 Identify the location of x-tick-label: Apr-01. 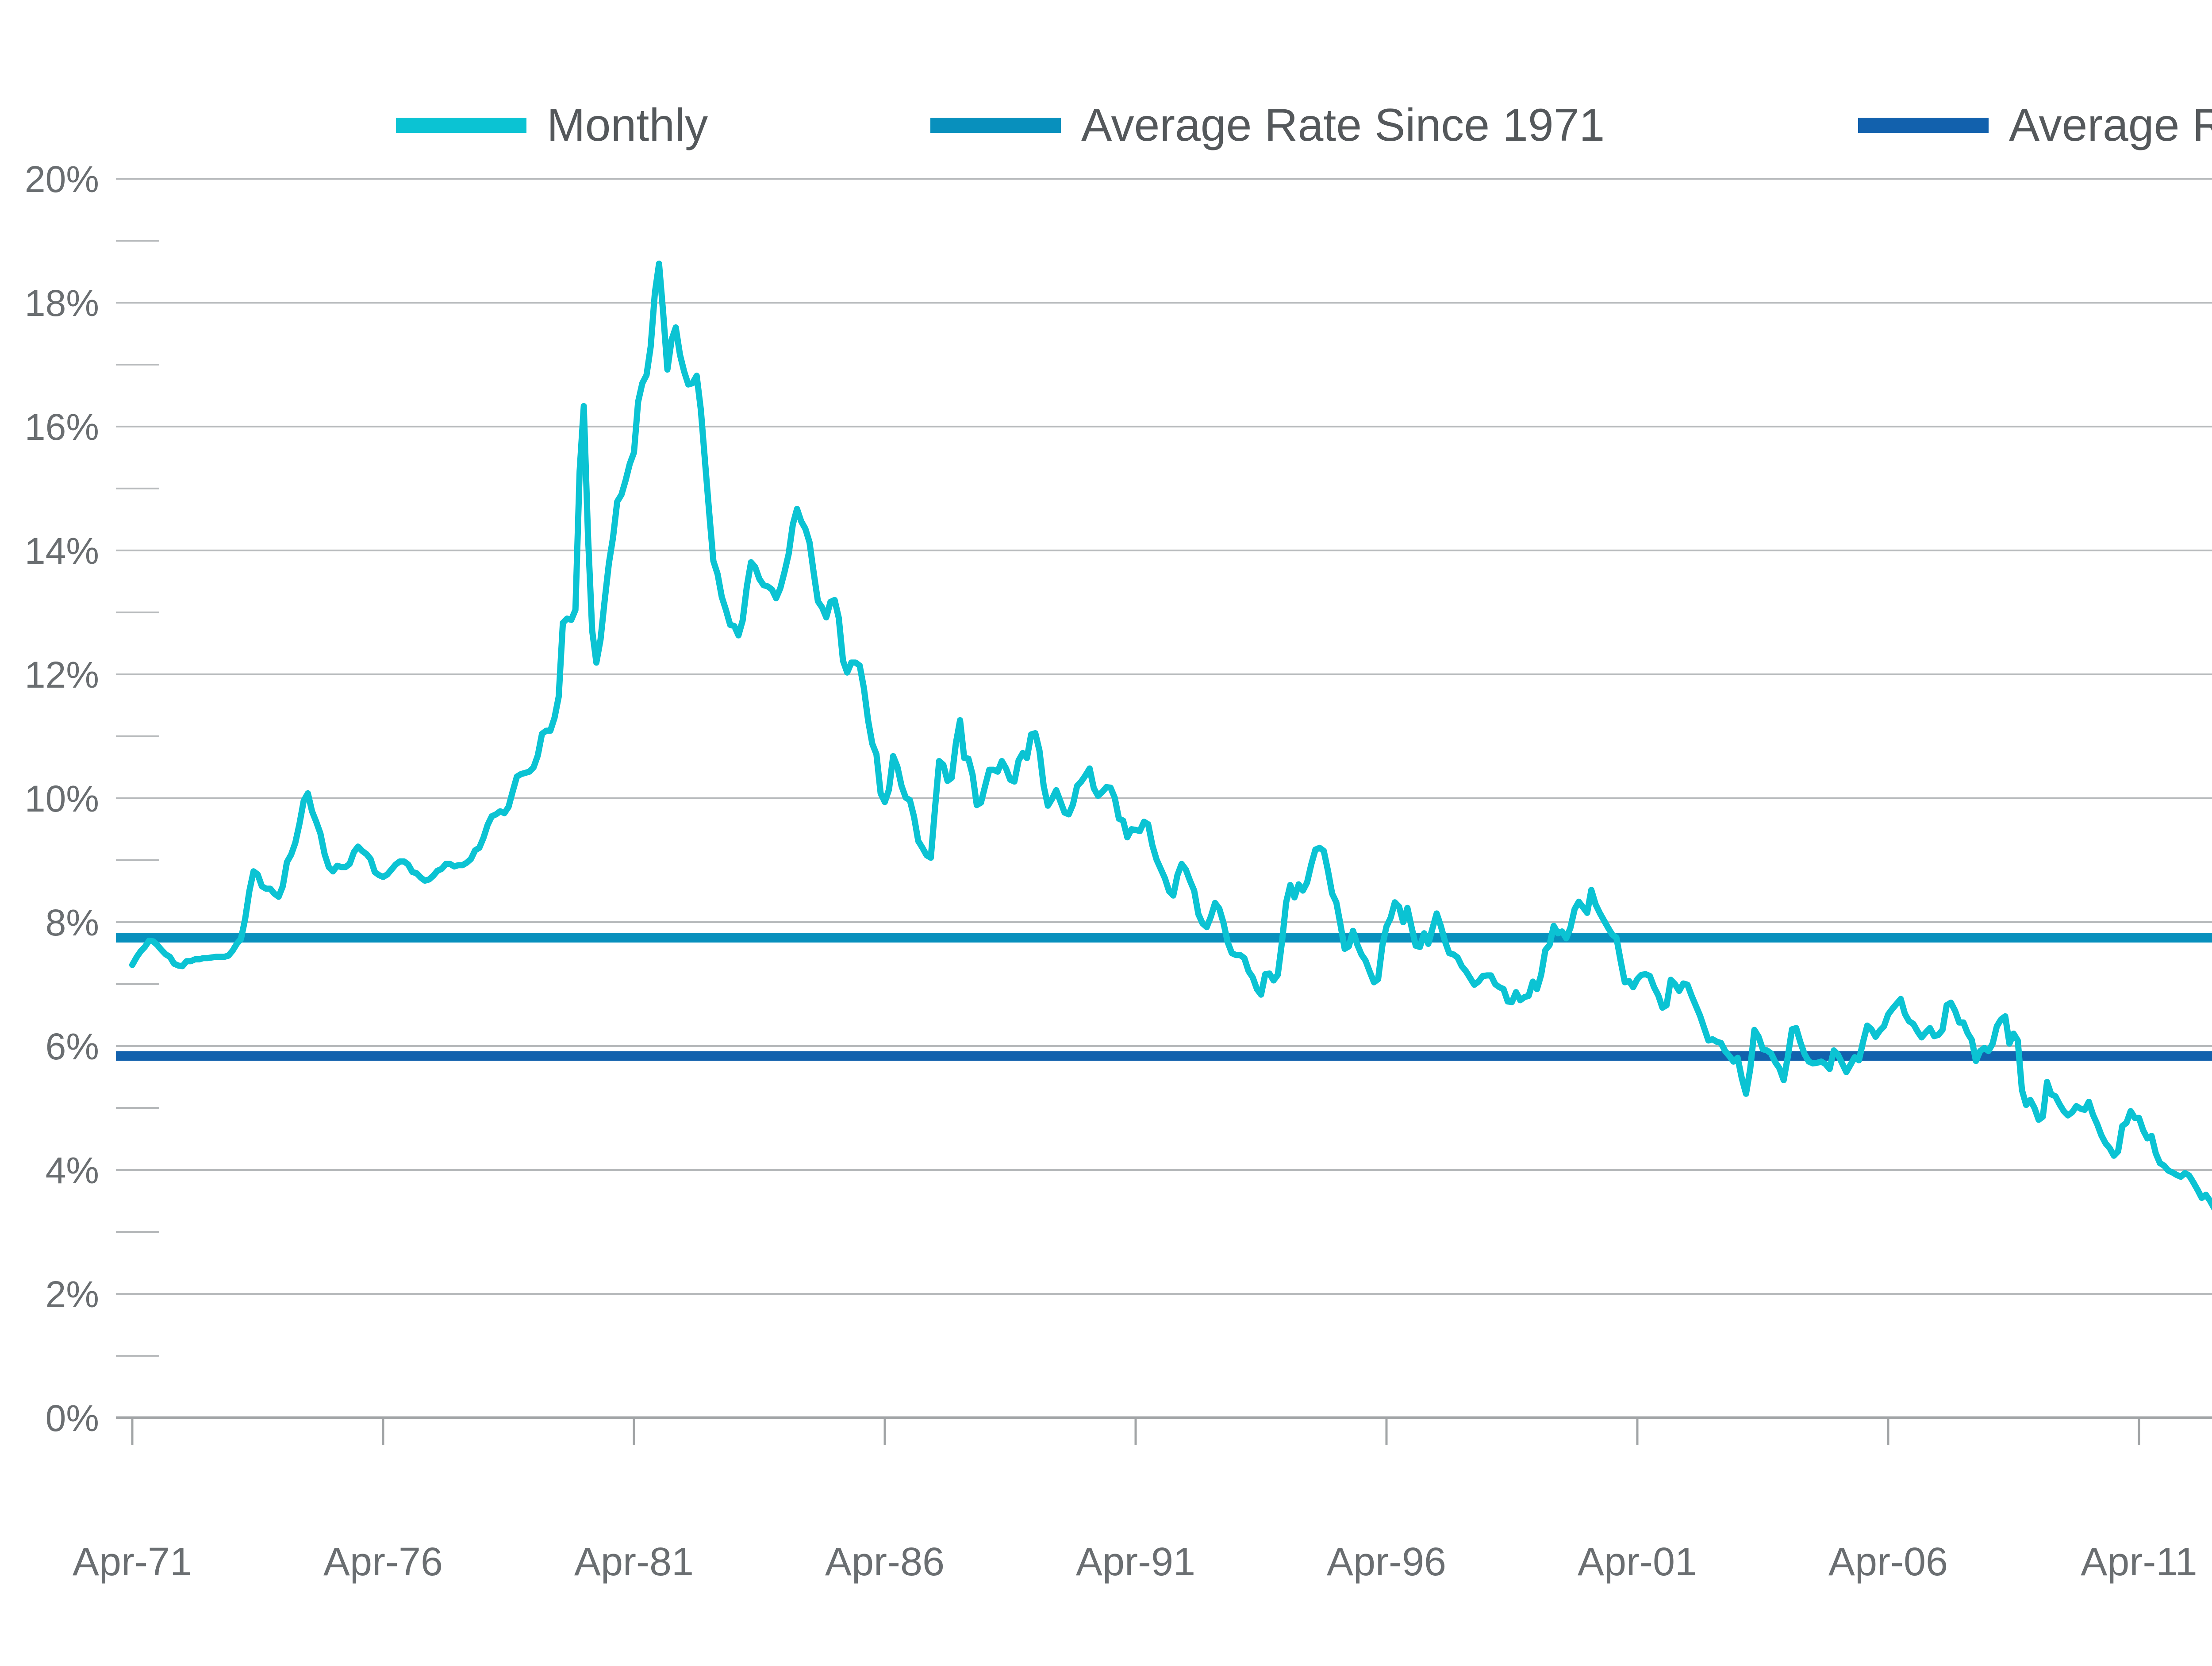
(1638, 1562).